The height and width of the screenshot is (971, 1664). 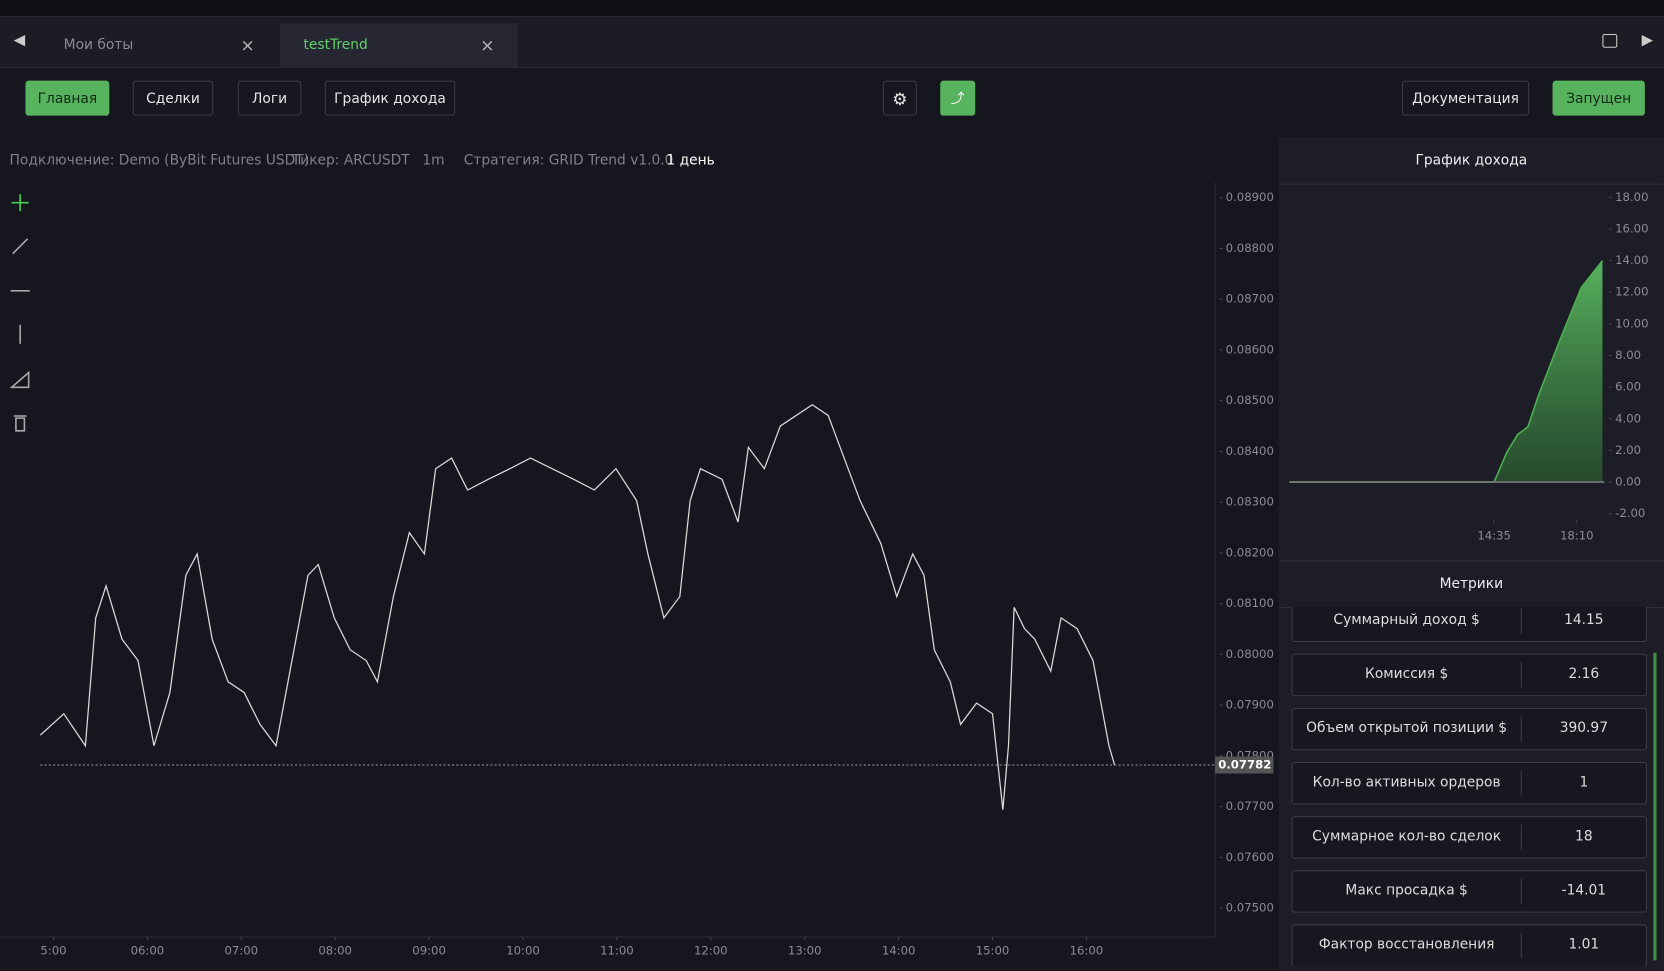 What do you see at coordinates (1577, 535) in the screenshot?
I see `x-tick-label: 18:10` at bounding box center [1577, 535].